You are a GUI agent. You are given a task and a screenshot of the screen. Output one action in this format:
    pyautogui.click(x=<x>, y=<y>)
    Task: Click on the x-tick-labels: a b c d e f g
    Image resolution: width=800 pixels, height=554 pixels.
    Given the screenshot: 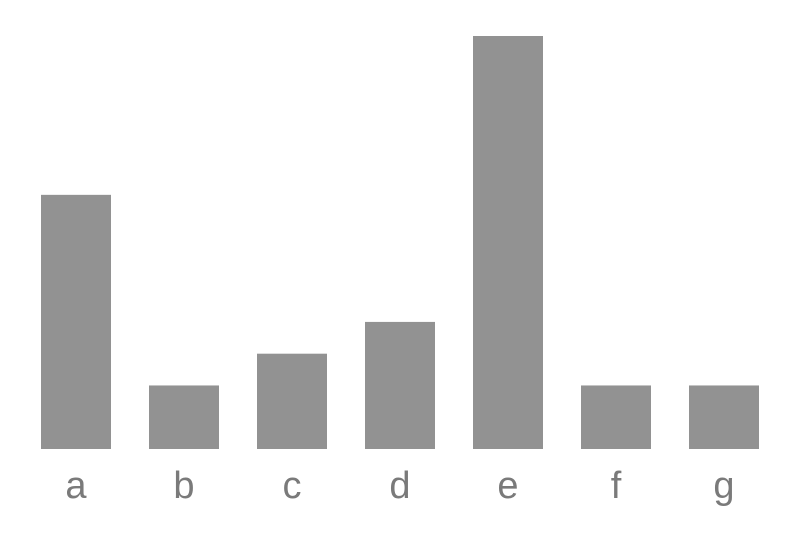 What is the action you would take?
    pyautogui.click(x=399, y=486)
    